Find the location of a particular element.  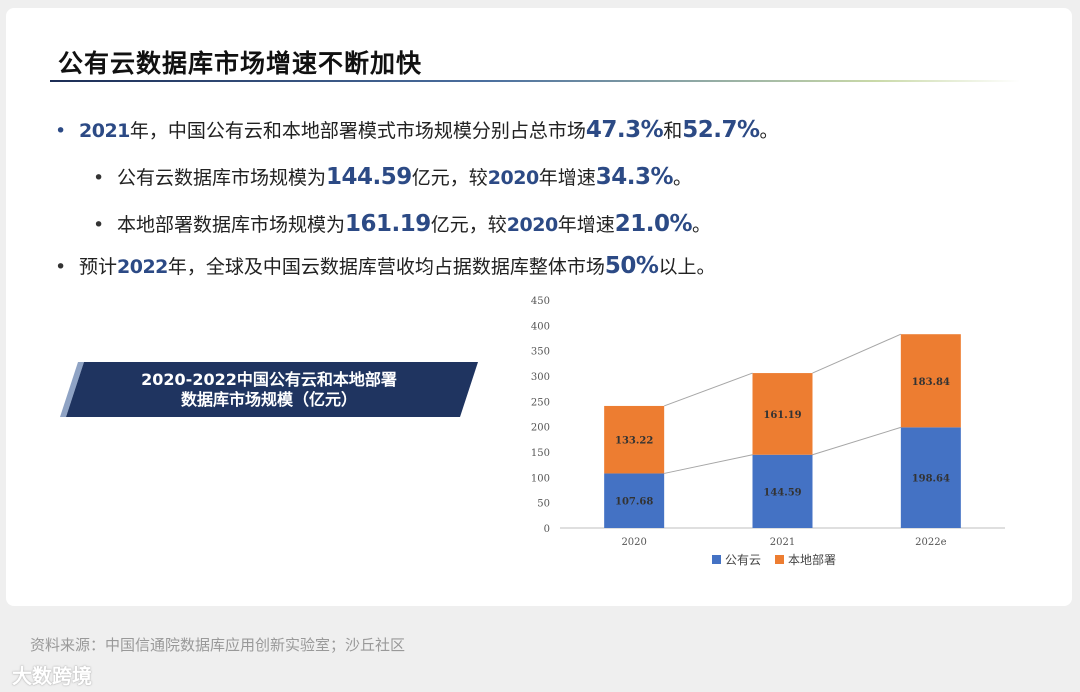

data-label: 183.84 is located at coordinates (931, 382).